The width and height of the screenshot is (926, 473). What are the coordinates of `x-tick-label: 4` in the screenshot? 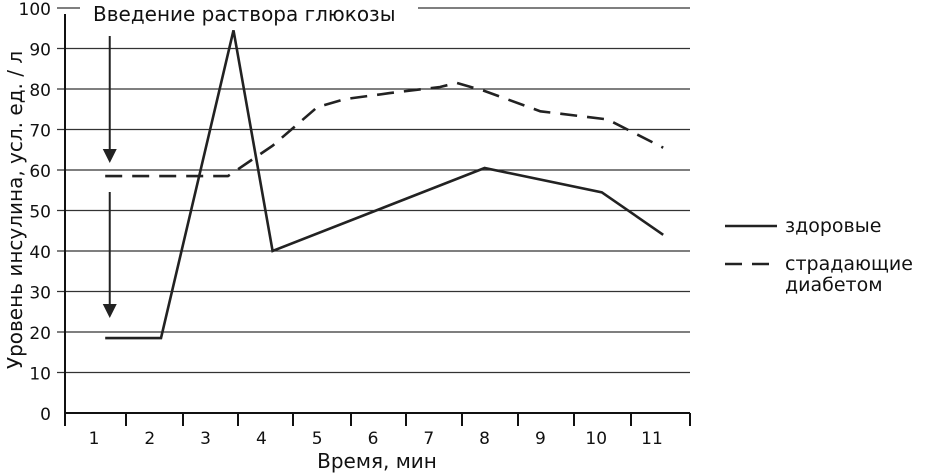 It's located at (261, 439).